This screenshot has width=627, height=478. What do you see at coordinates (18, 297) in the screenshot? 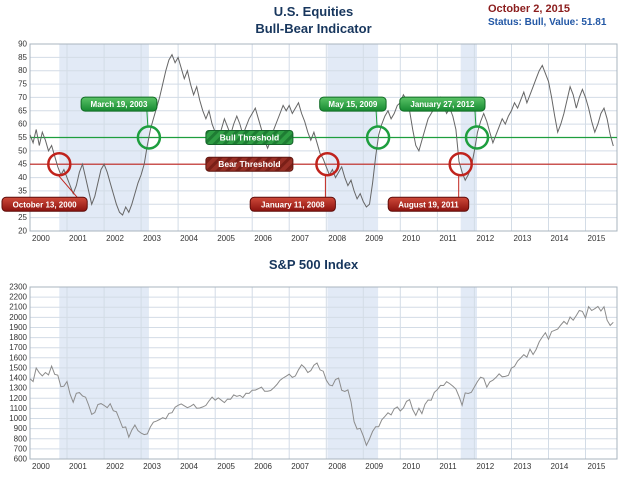
I see `y-tick-label: 2200` at bounding box center [18, 297].